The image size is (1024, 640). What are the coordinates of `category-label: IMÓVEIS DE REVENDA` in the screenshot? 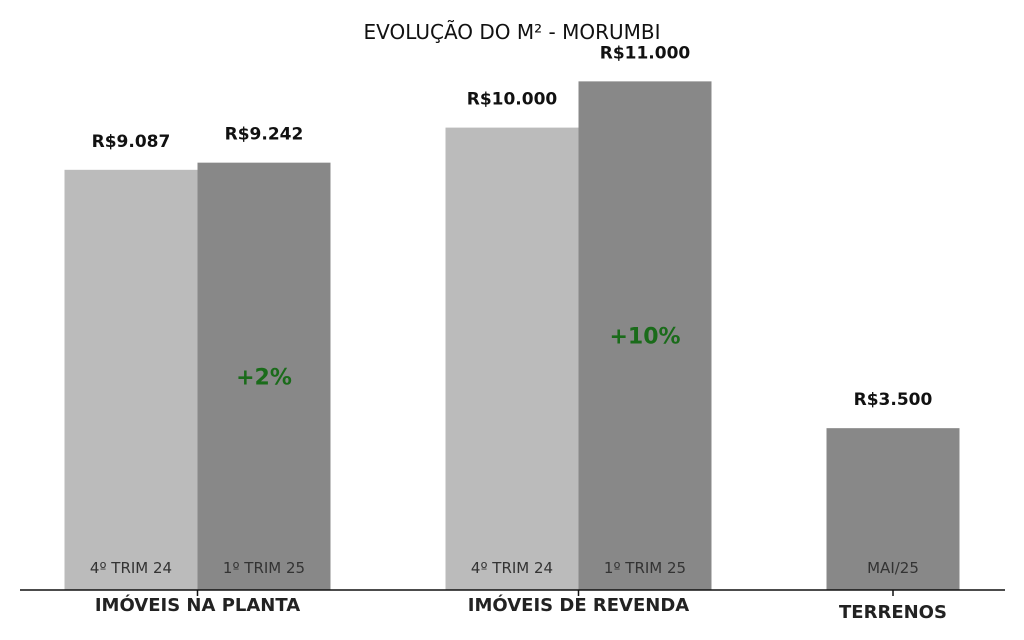 It's located at (578, 605).